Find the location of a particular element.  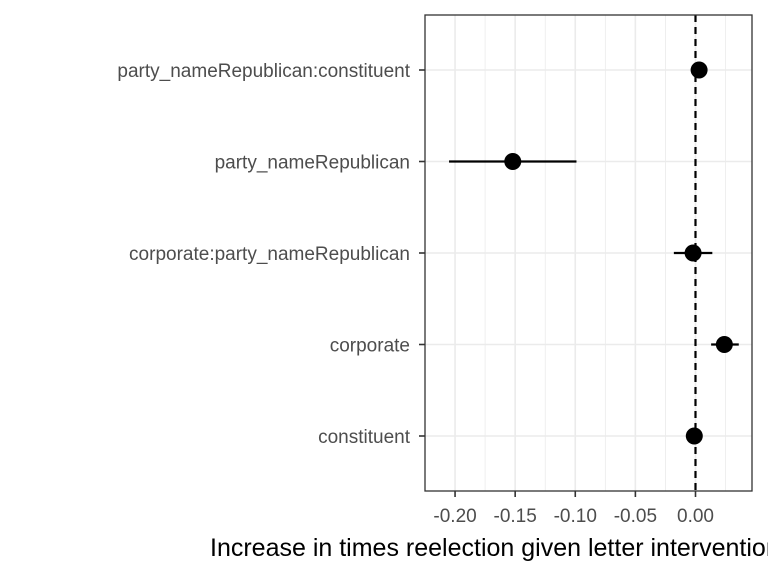

y-tick-label: corporate:party_nameRepublican is located at coordinates (269, 254).